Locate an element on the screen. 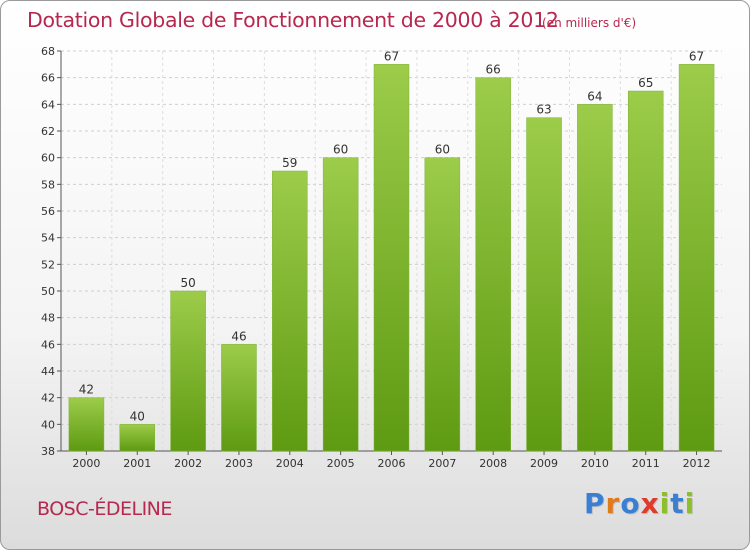 The width and height of the screenshot is (750, 550). data-label: 63 is located at coordinates (543, 110).